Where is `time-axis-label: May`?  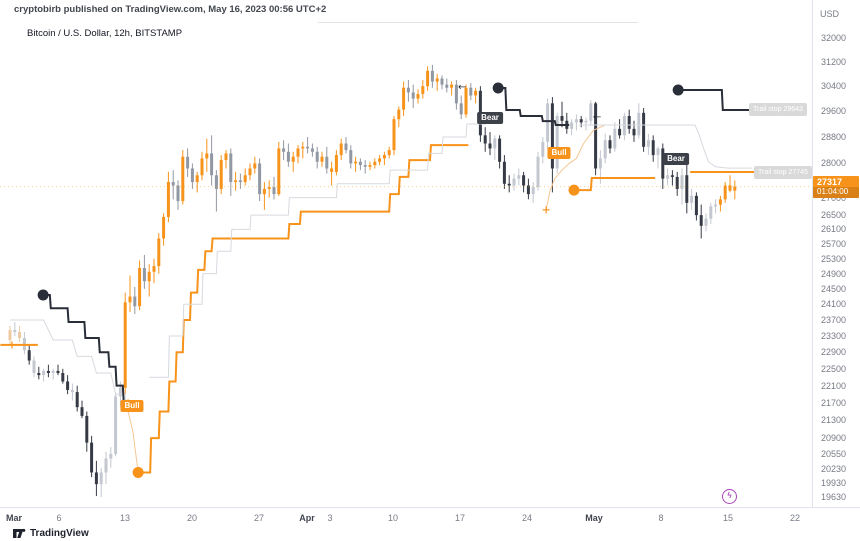
time-axis-label: May is located at coordinates (594, 518).